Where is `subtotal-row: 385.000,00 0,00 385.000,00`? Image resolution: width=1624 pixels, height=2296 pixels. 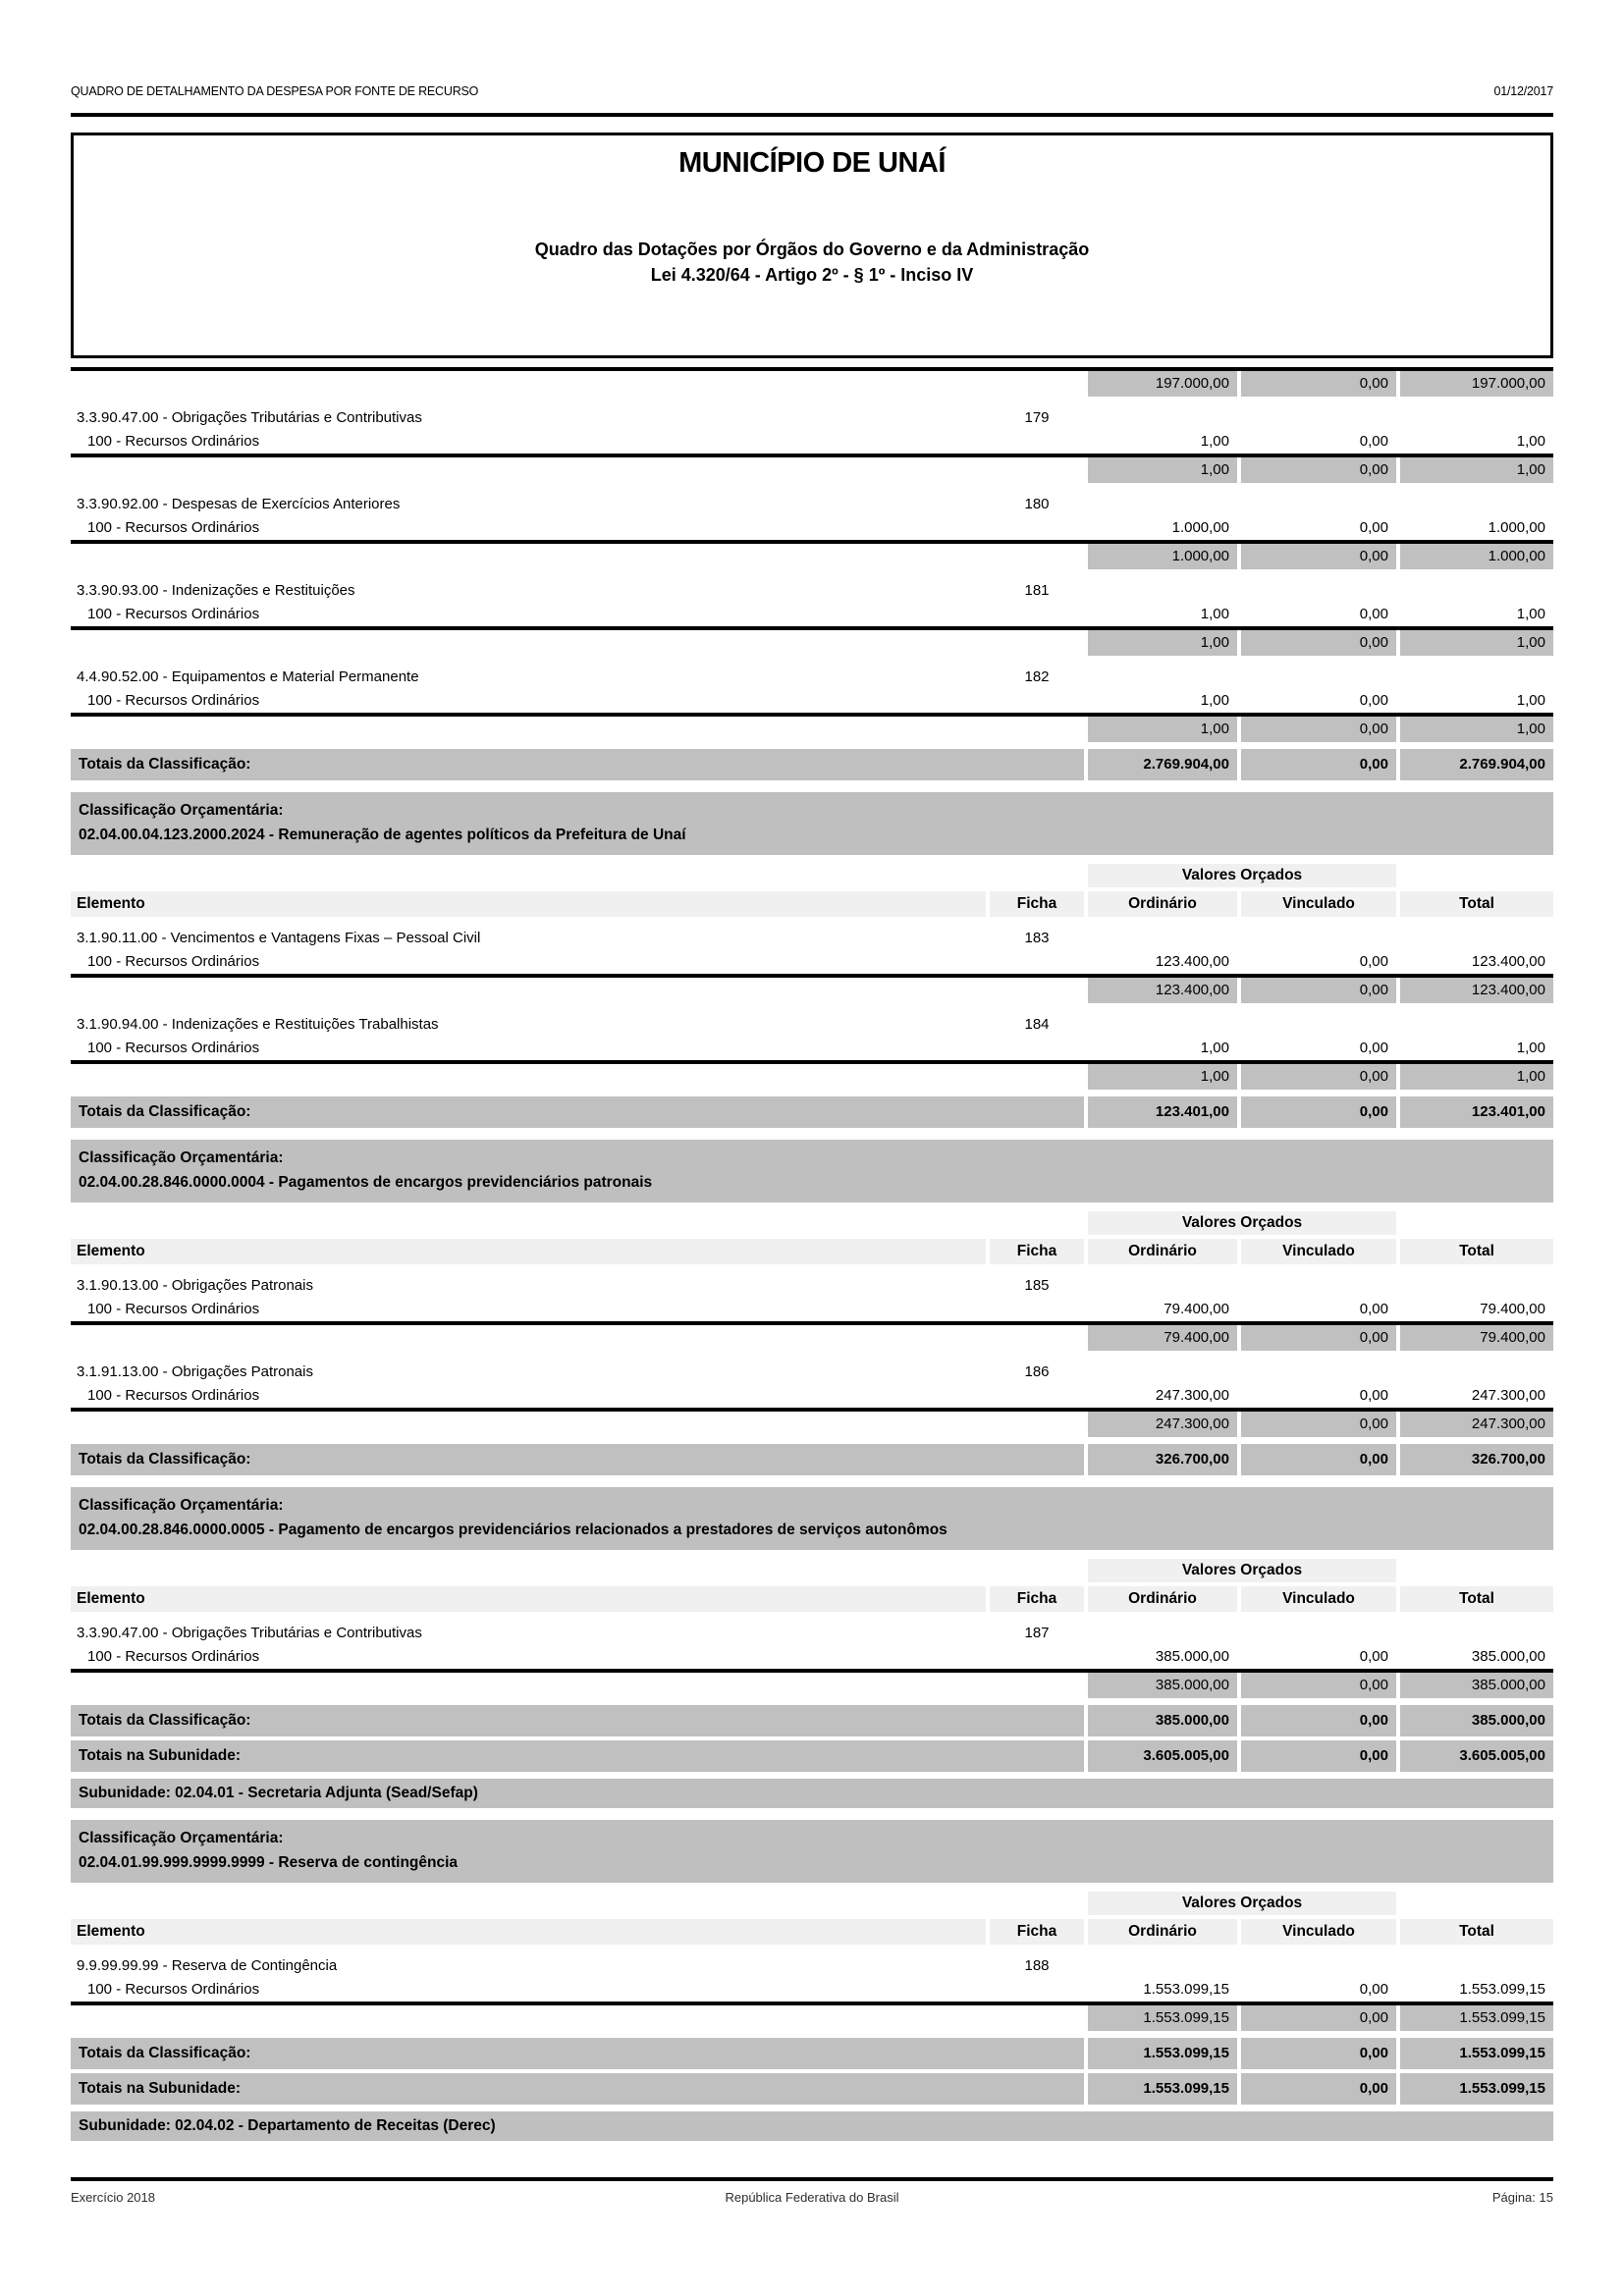 subtotal-row: 385.000,00 0,00 385.000,00 is located at coordinates (812, 1683).